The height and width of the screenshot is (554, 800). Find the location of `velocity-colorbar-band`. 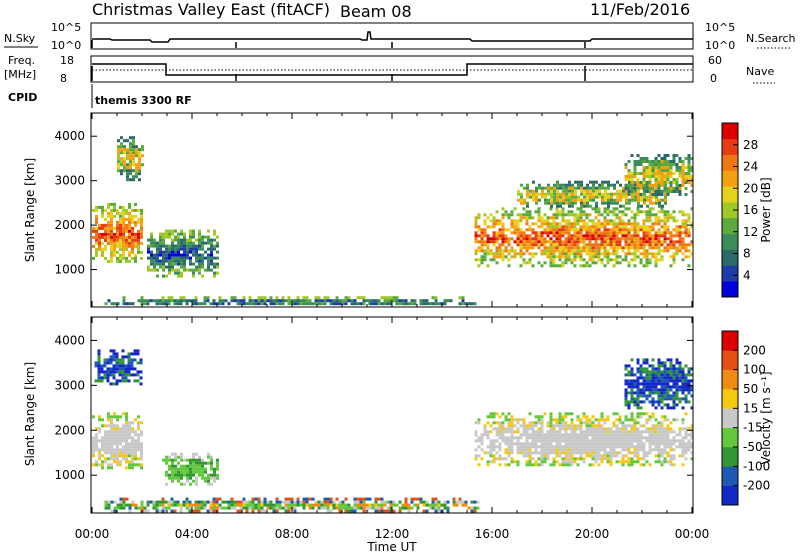

velocity-colorbar-band is located at coordinates (730, 399).